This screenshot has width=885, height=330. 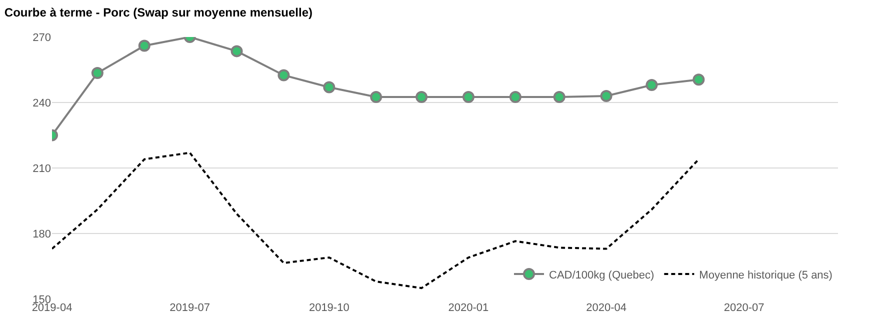 I want to click on y-tick-label: 210, so click(x=41, y=168).